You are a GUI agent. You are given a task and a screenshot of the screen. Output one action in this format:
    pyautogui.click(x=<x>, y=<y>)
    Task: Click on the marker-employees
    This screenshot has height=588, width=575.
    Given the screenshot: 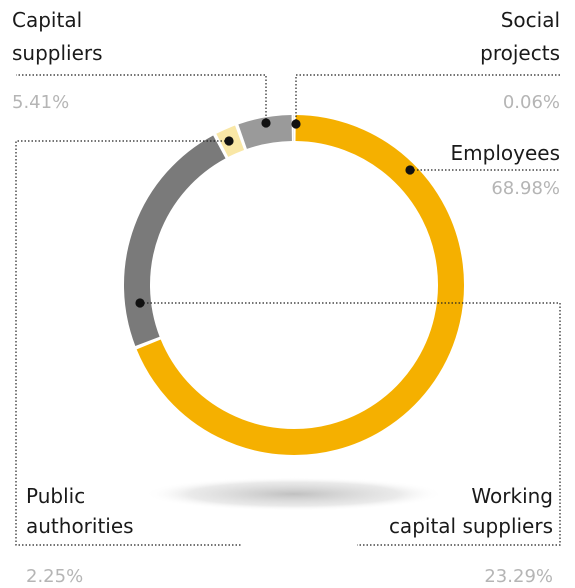 What is the action you would take?
    pyautogui.click(x=410, y=170)
    